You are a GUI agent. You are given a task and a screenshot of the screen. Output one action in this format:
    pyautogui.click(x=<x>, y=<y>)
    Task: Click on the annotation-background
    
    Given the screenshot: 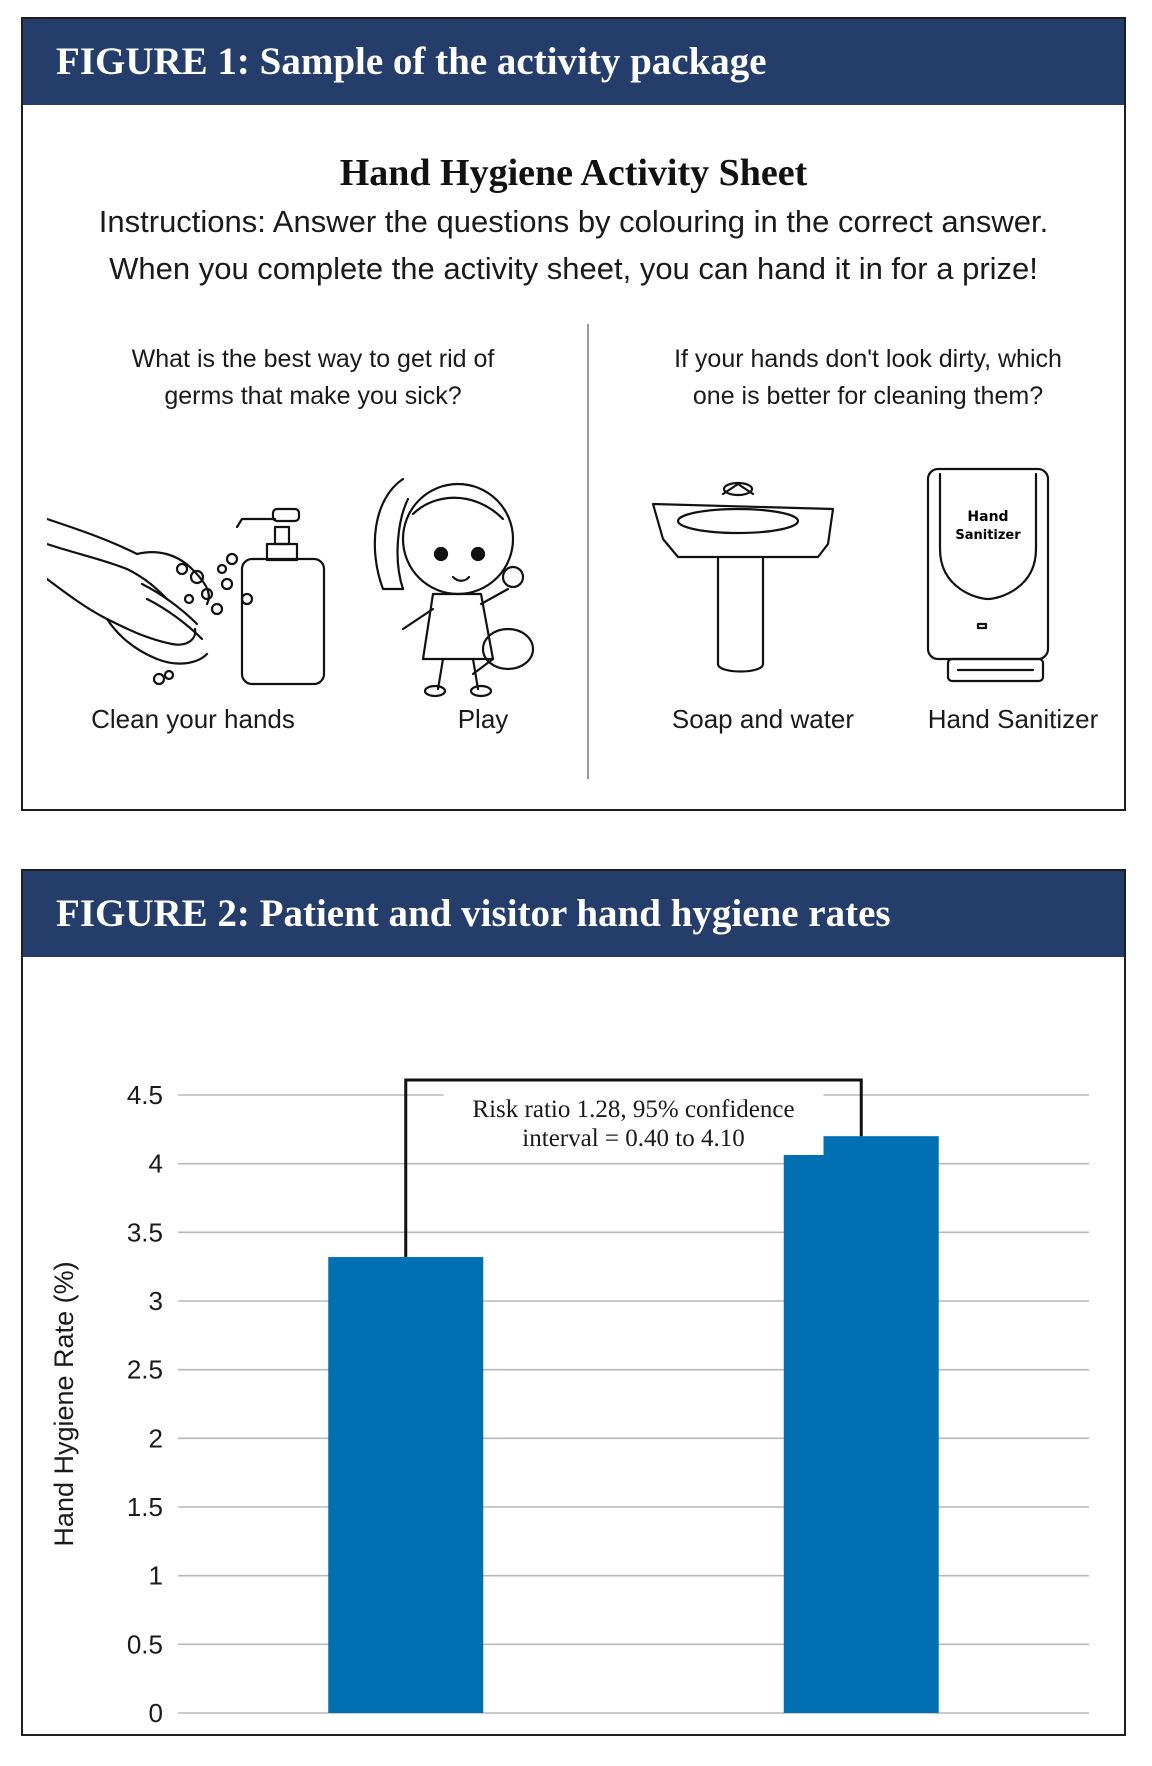 What is the action you would take?
    pyautogui.click(x=633, y=1124)
    